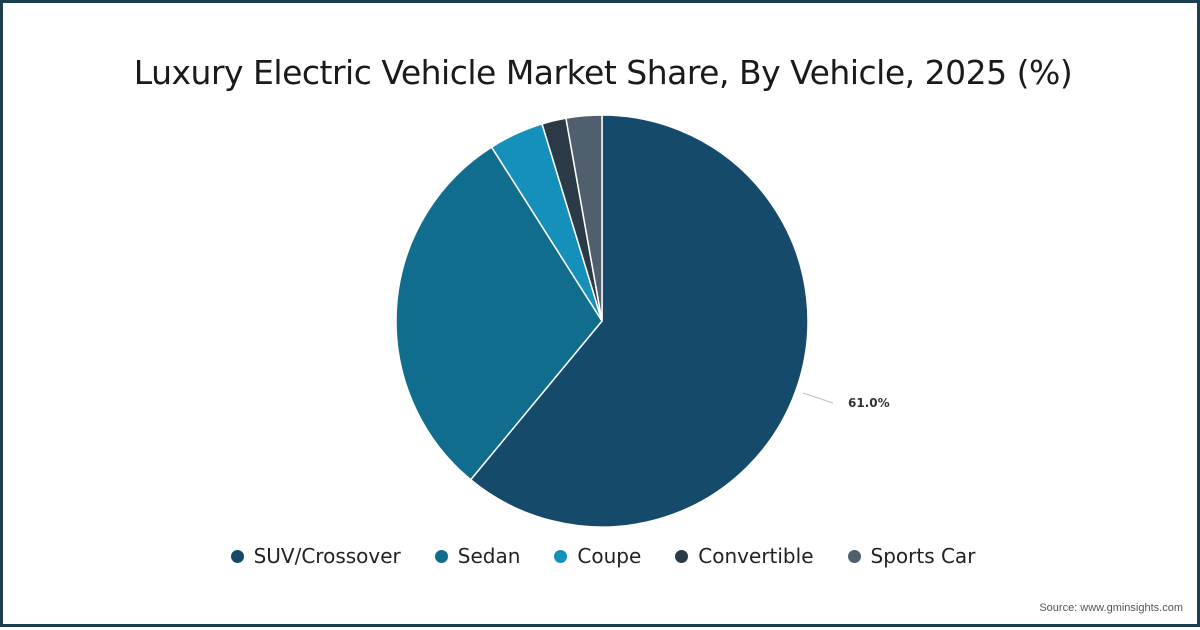  What do you see at coordinates (923, 556) in the screenshot?
I see `legend-label: Sports Car` at bounding box center [923, 556].